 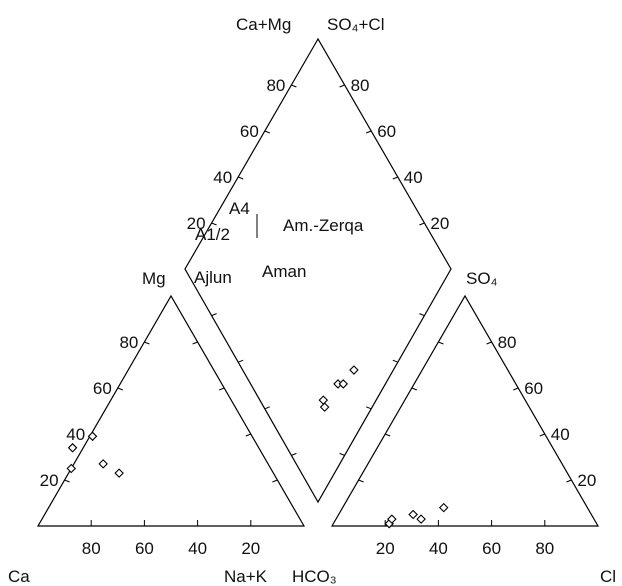 What do you see at coordinates (128, 342) in the screenshot?
I see `mg-axis-tick-label: 80` at bounding box center [128, 342].